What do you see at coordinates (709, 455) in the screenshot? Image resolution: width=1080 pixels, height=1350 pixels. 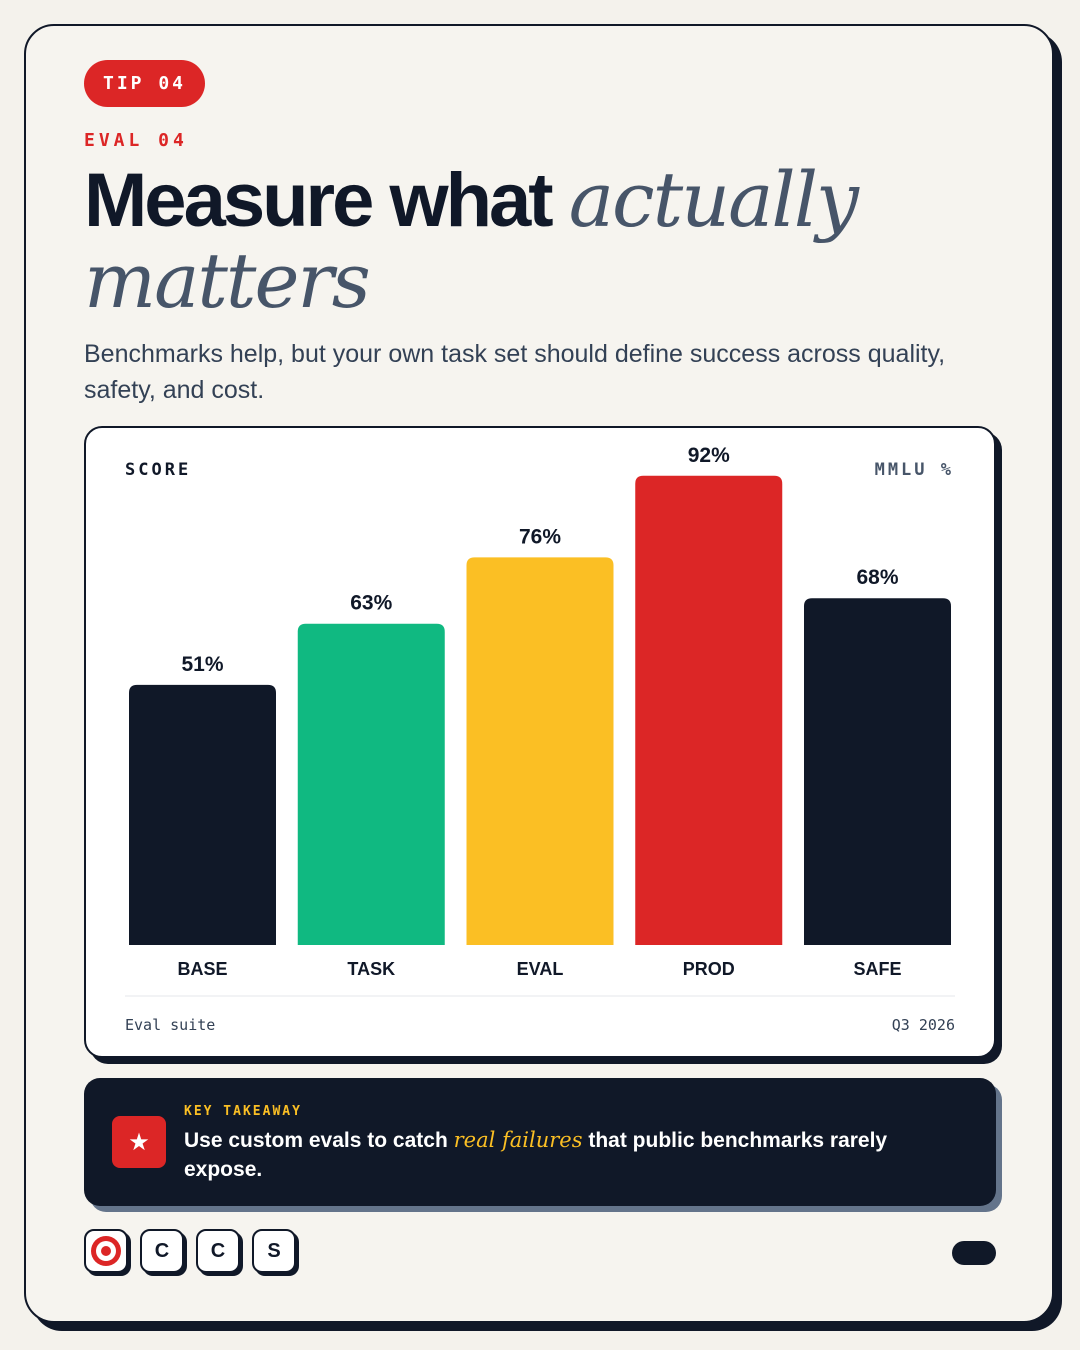 I see `value-label-prod: 92%` at bounding box center [709, 455].